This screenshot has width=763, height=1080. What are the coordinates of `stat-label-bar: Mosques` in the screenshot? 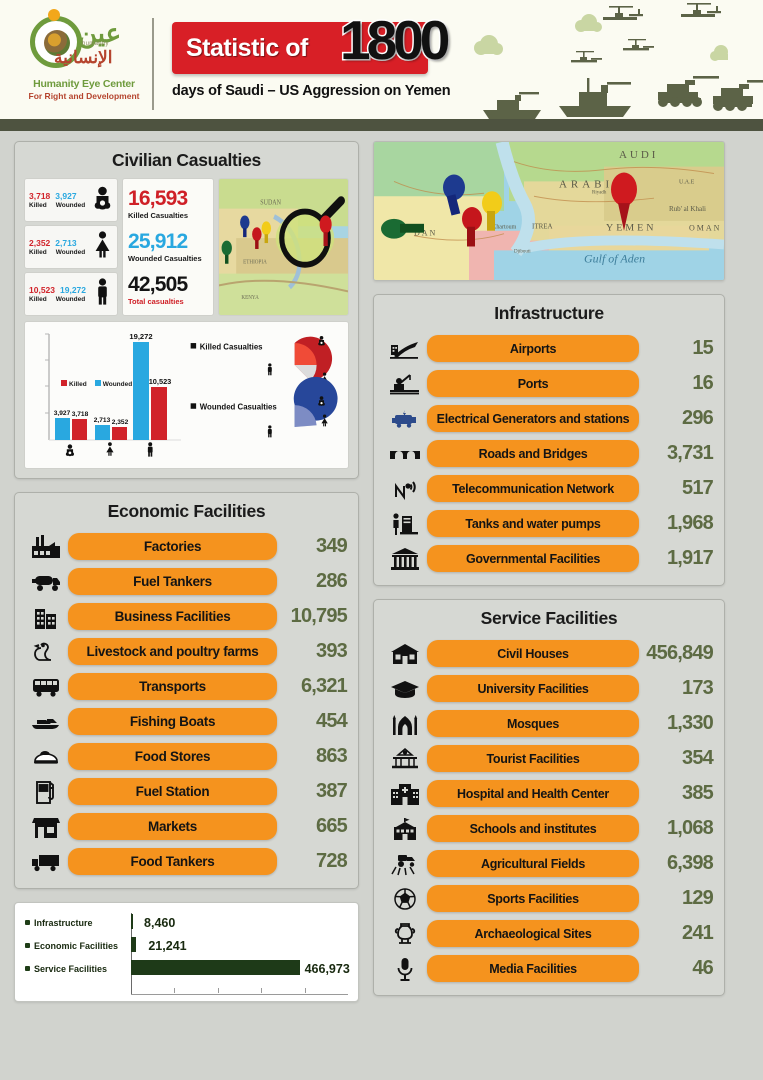 It's located at (533, 723).